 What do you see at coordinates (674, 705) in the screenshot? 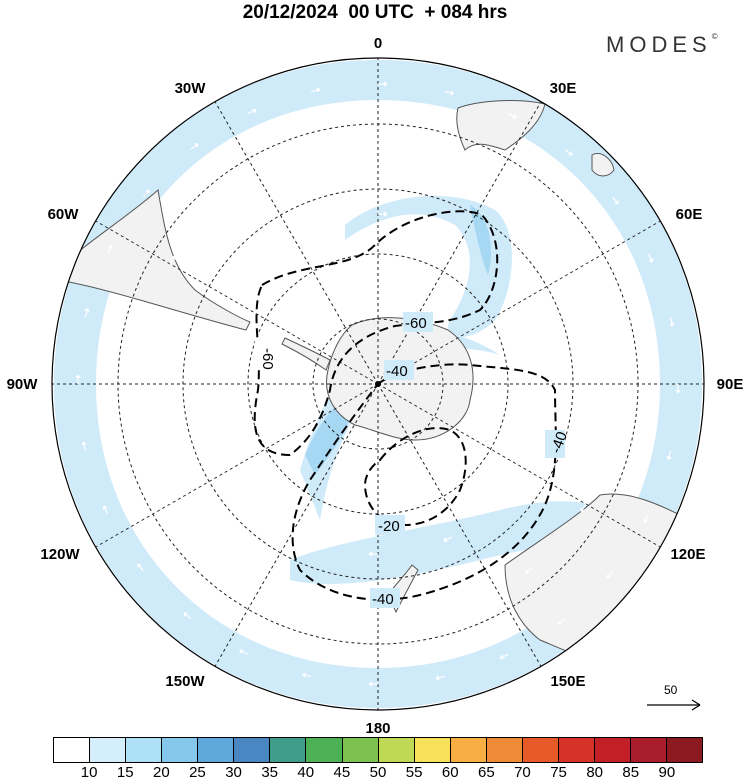
I see `scale-arrow` at bounding box center [674, 705].